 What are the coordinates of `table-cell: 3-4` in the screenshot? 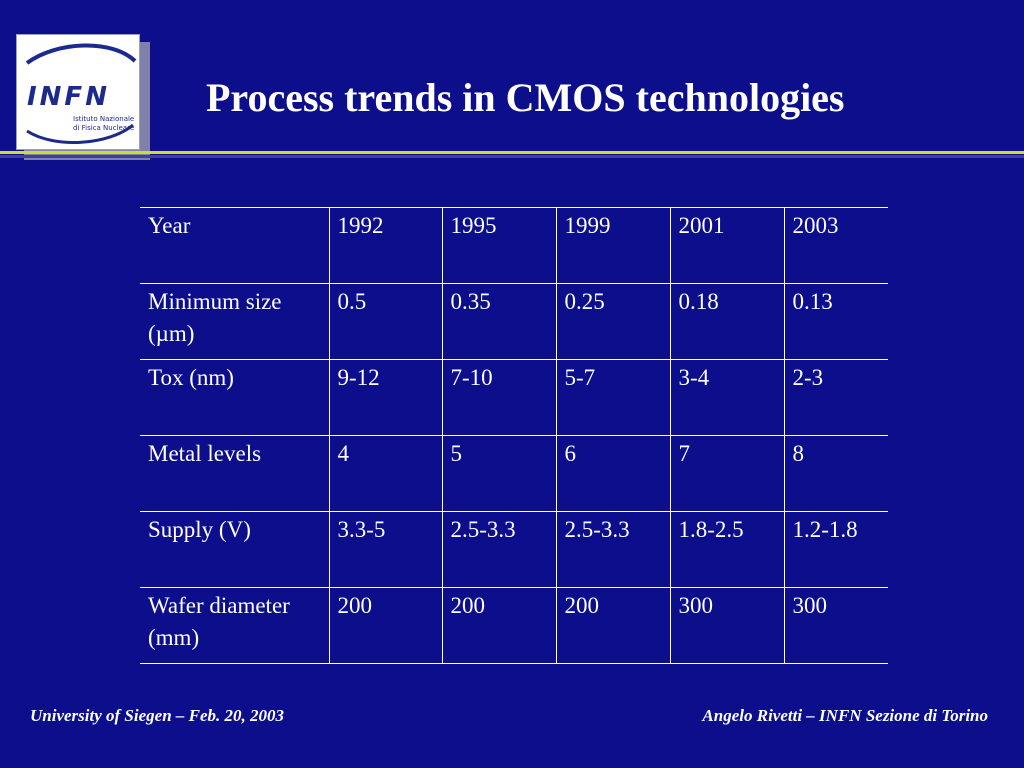 It's located at (726, 397).